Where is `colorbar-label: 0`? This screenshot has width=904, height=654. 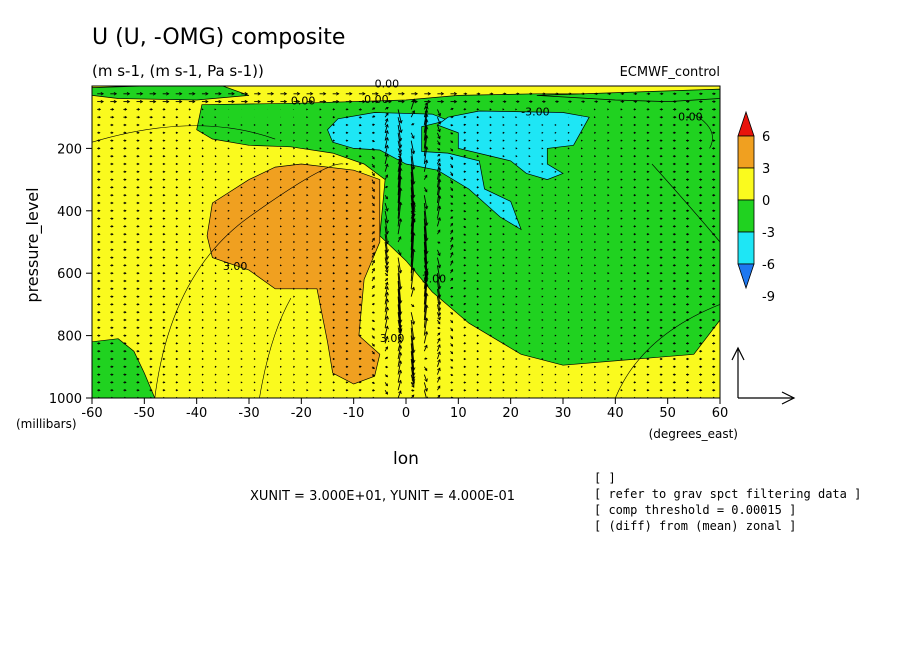 colorbar-label: 0 is located at coordinates (766, 201).